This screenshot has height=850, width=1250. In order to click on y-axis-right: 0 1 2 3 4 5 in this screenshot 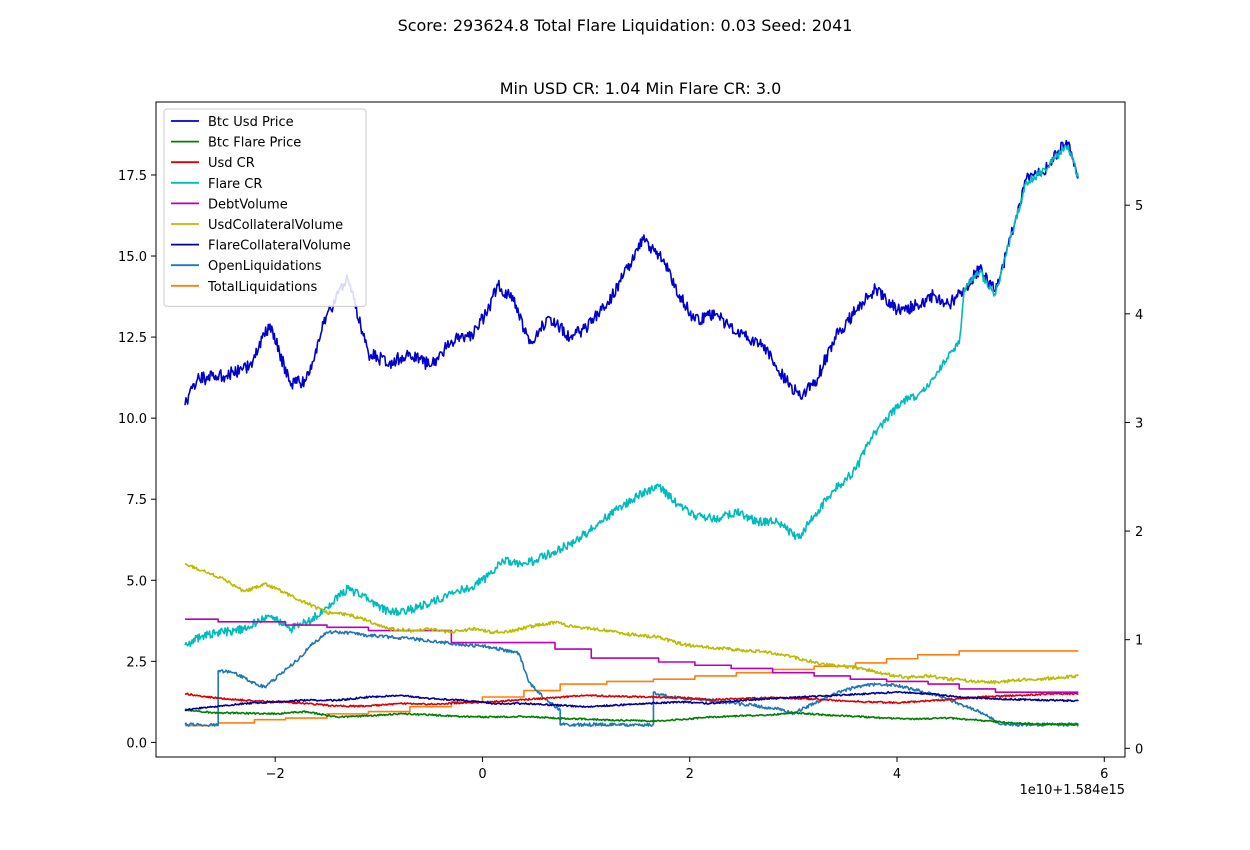, I will do `click(1134, 478)`.